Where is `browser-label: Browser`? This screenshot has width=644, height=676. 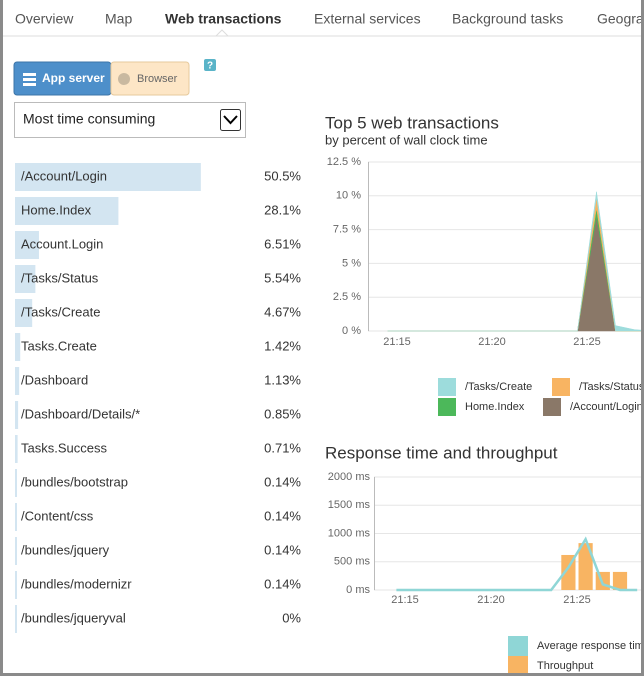
browser-label: Browser is located at coordinates (157, 79).